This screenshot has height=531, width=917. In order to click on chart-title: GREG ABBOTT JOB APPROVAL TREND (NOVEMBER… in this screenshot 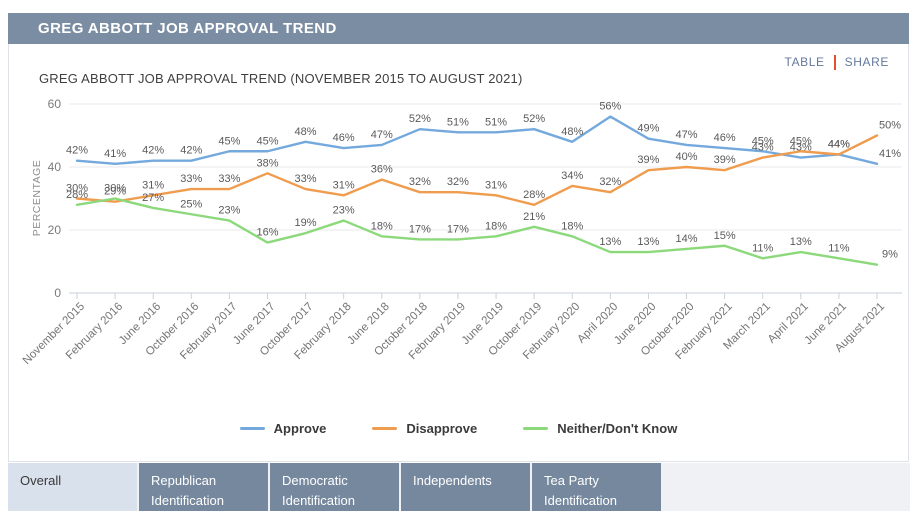, I will do `click(281, 78)`.